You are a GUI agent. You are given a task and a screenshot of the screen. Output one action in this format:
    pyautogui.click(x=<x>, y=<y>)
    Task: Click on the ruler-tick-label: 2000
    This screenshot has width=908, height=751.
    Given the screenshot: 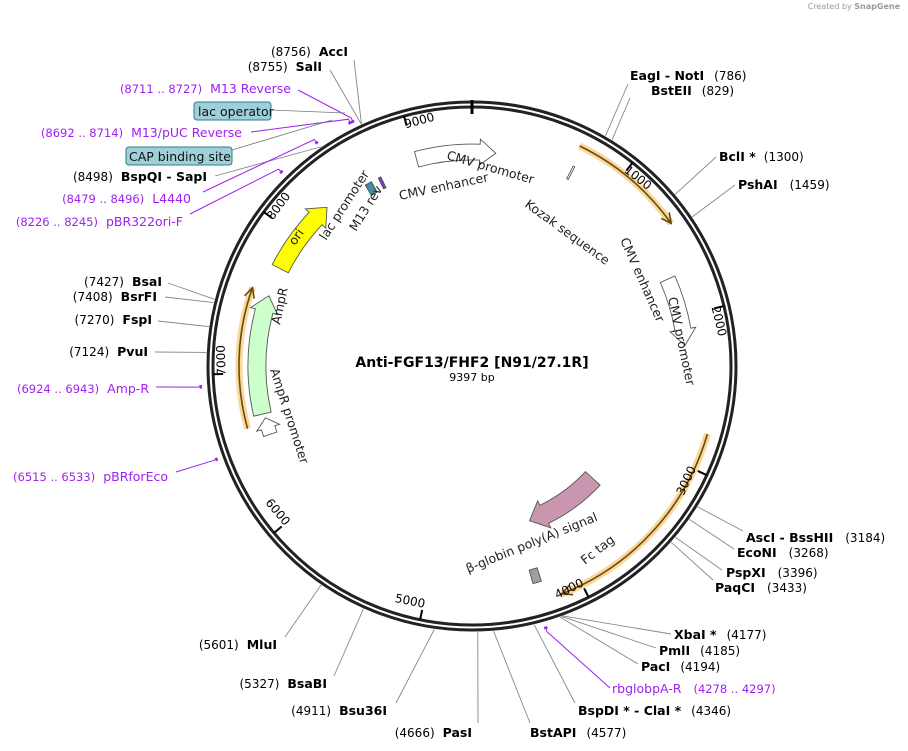 What is the action you would take?
    pyautogui.click(x=719, y=321)
    